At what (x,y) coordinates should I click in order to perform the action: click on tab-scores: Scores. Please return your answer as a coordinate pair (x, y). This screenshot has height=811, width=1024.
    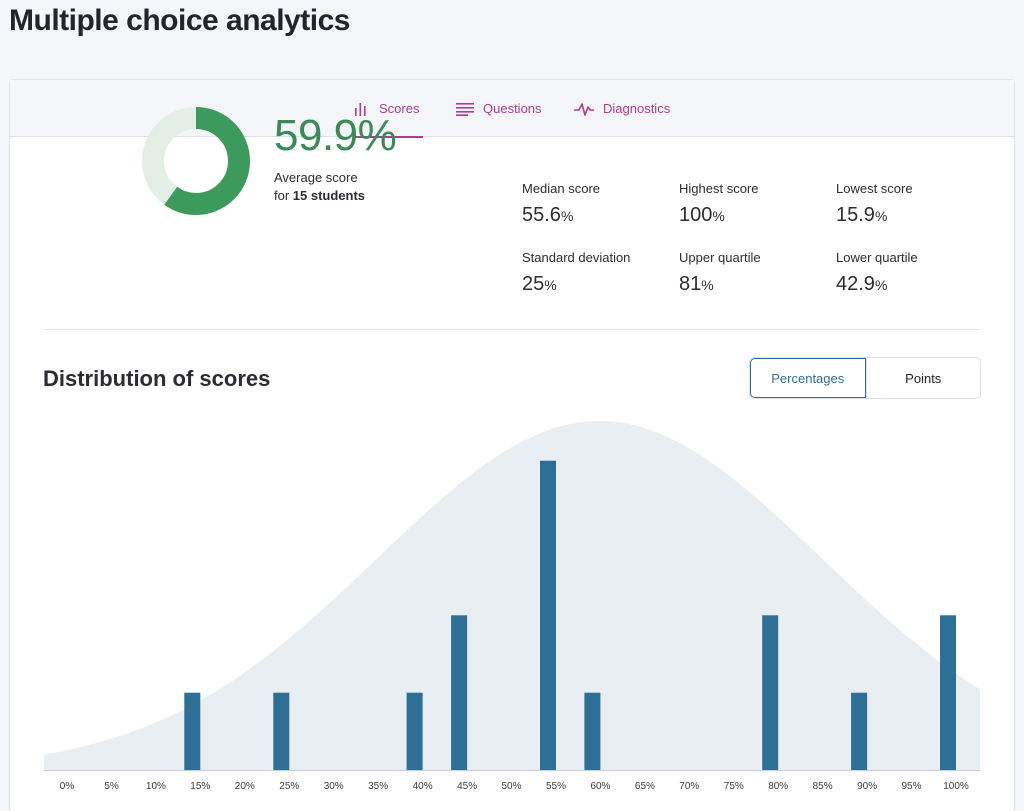
    Looking at the image, I should click on (388, 109).